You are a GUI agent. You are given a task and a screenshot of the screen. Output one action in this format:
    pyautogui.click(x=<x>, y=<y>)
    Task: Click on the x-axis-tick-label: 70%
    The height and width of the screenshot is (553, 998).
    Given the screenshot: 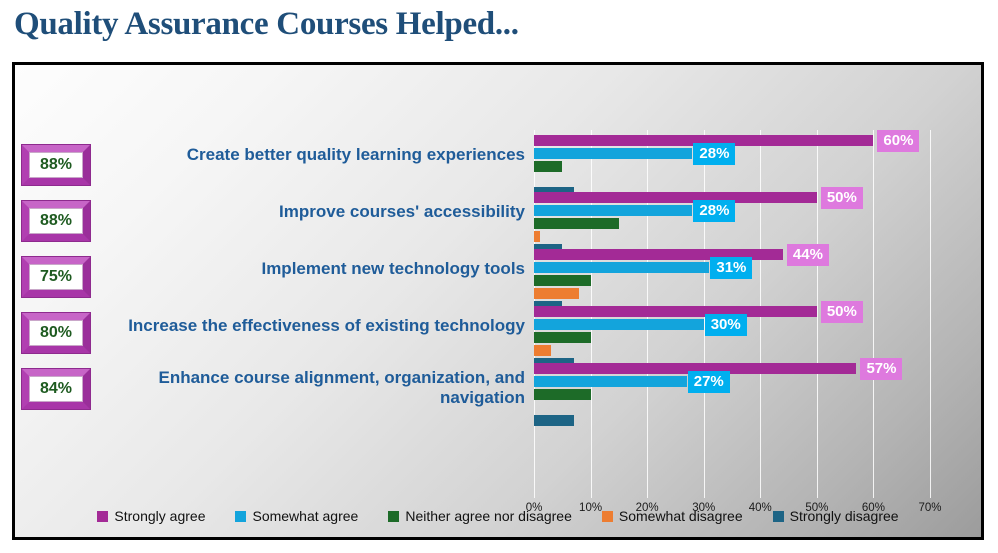 What is the action you would take?
    pyautogui.click(x=930, y=508)
    